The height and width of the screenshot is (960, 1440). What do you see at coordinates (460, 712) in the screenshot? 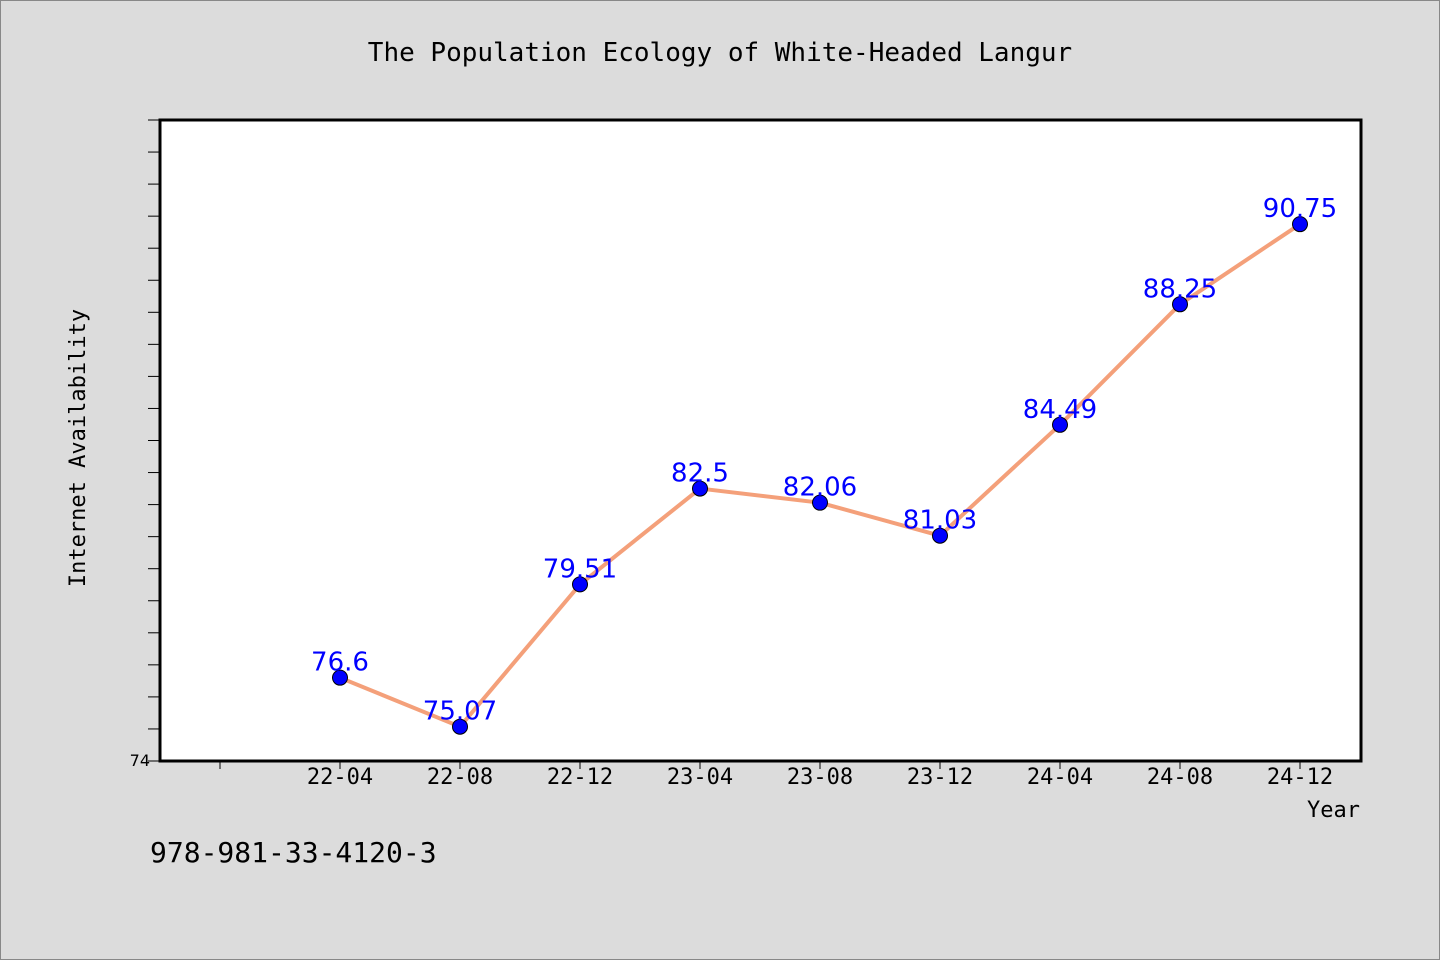
I see `data-label: 75.07` at bounding box center [460, 712].